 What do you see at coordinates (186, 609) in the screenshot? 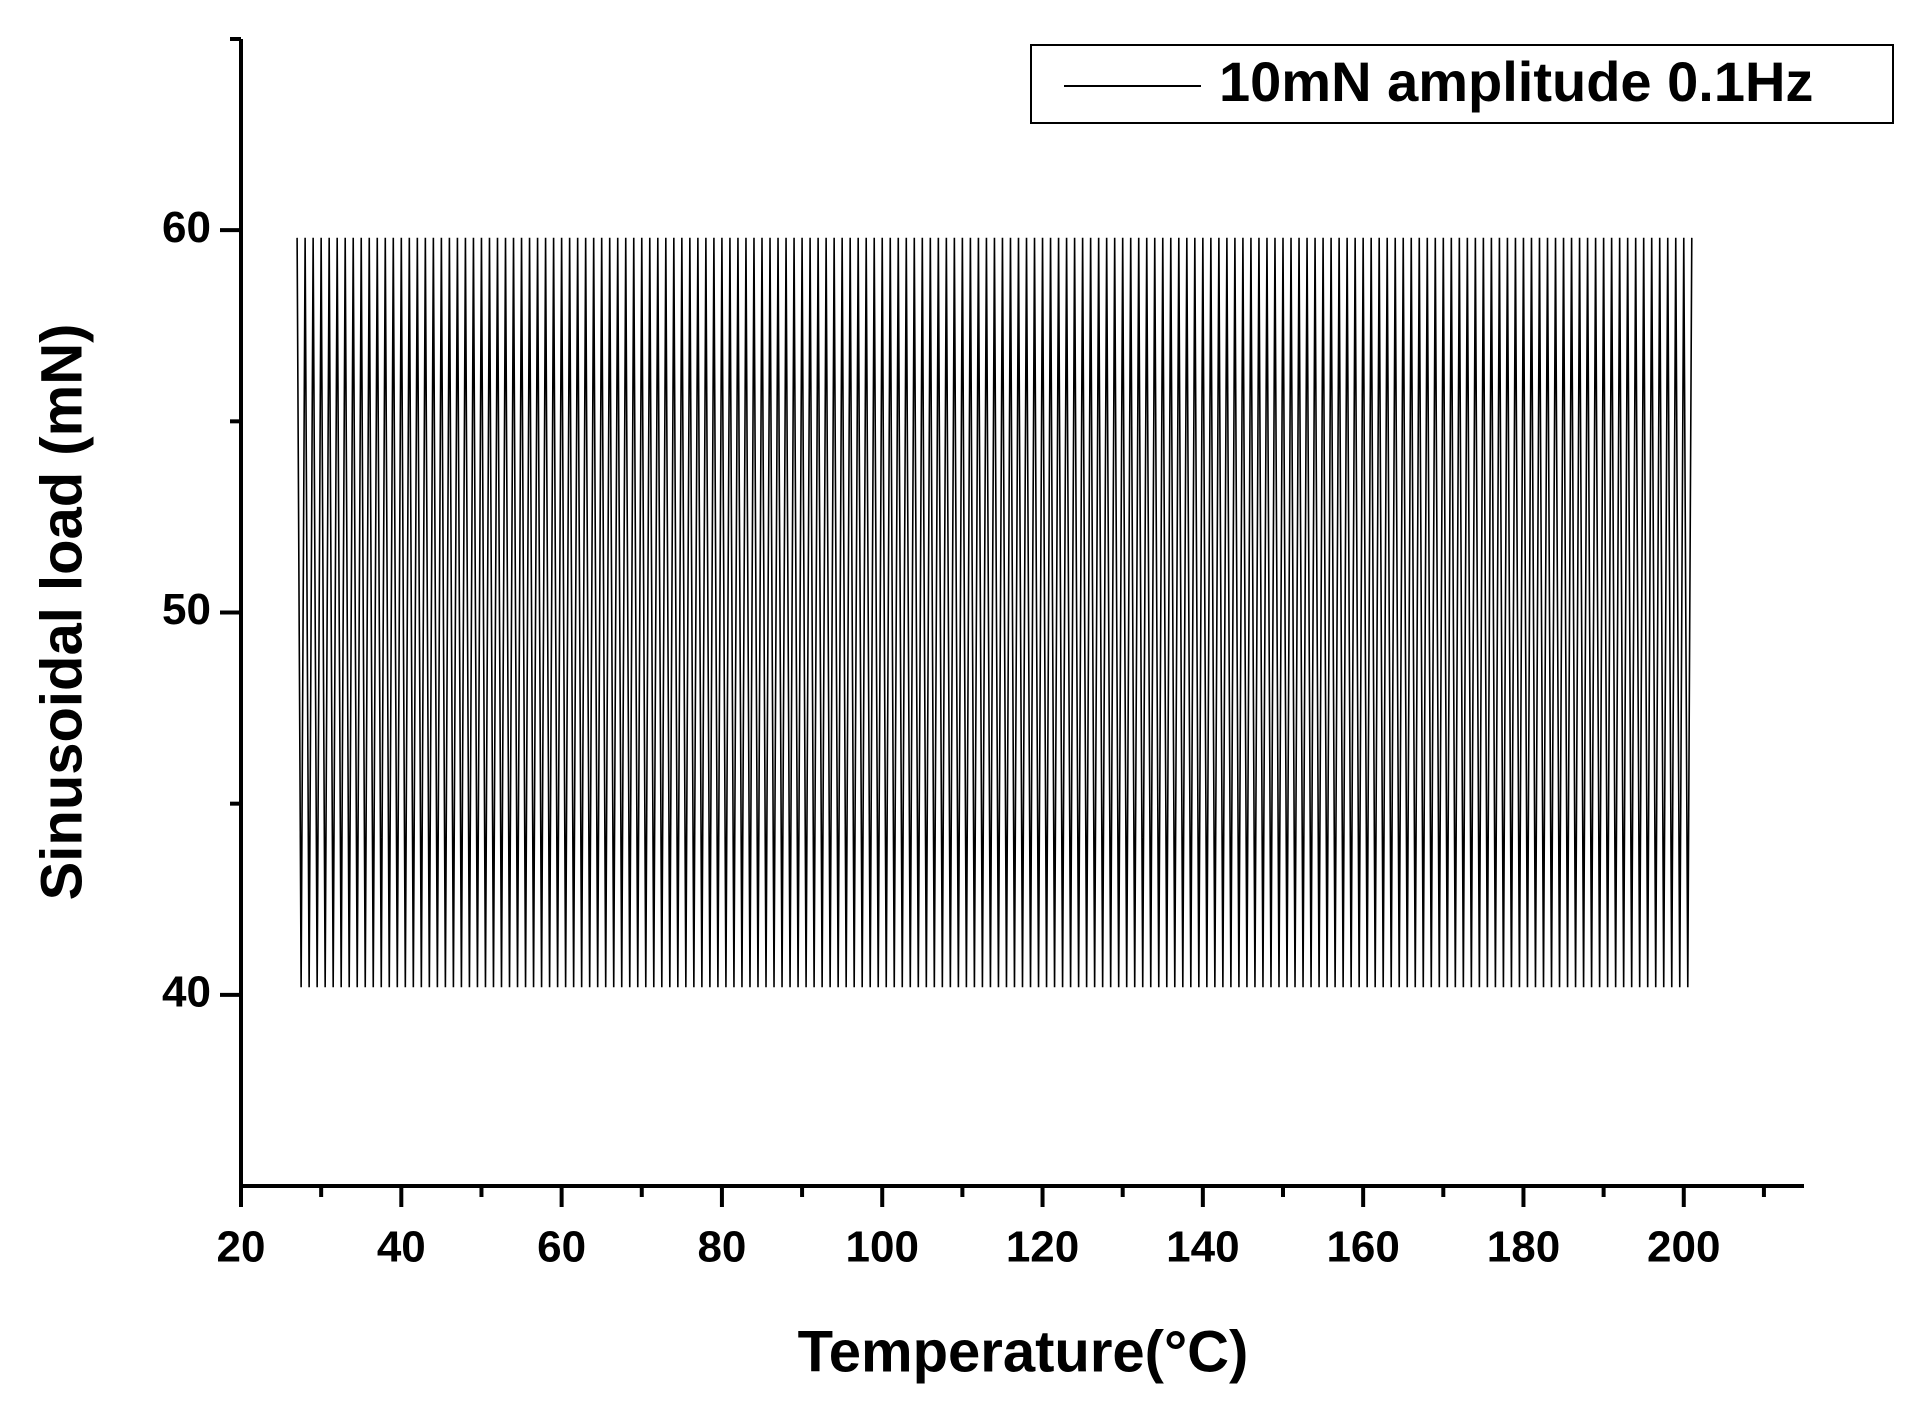
I see `y-tick-label: 50` at bounding box center [186, 609].